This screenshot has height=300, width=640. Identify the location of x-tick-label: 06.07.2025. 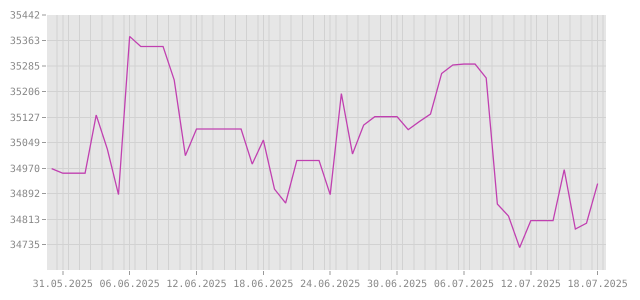
(464, 284).